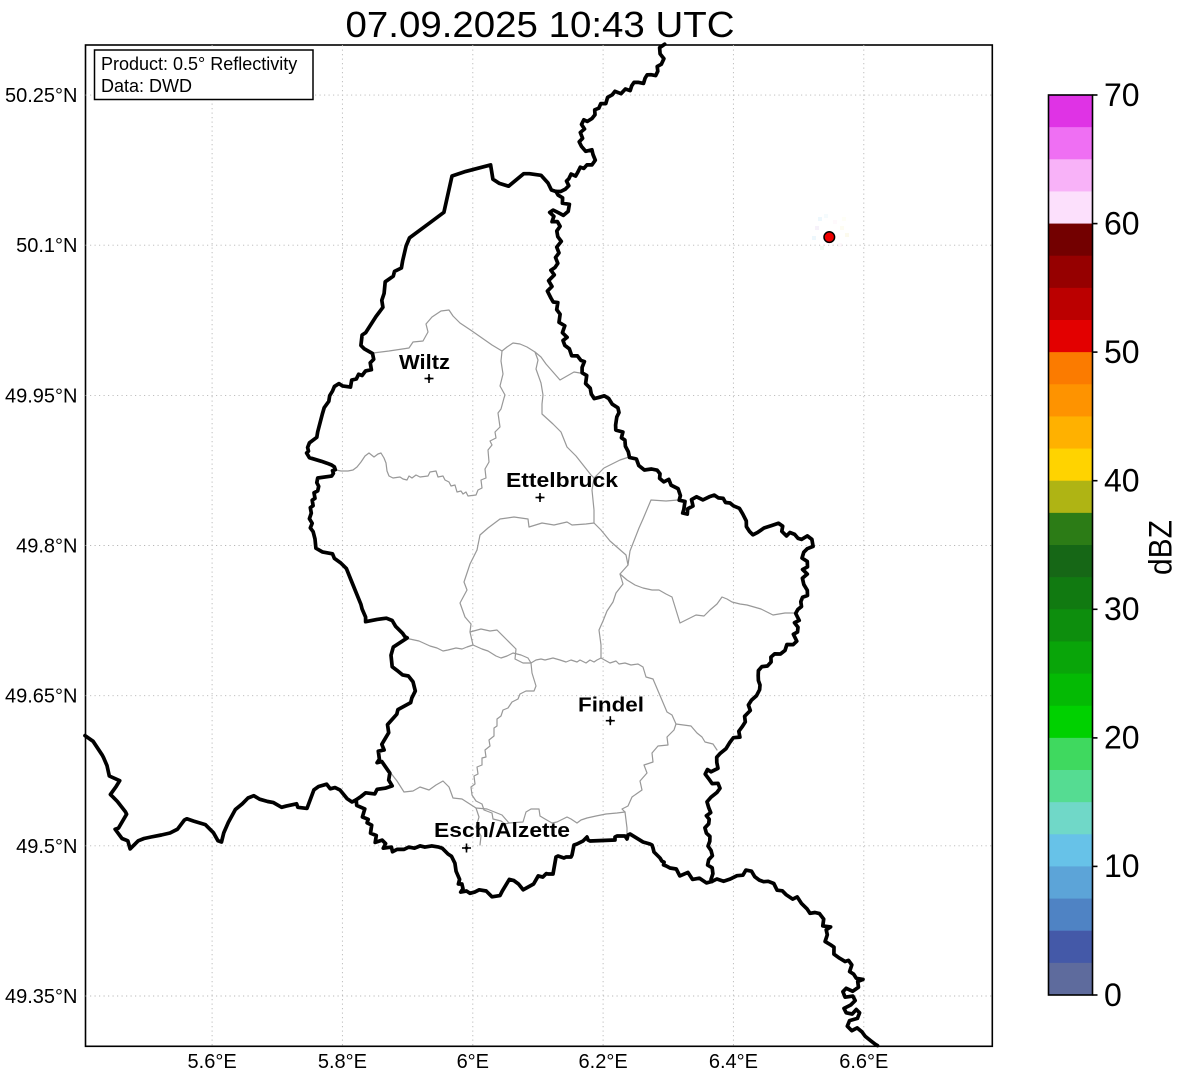 This screenshot has width=1184, height=1086. Describe the element at coordinates (424, 362) in the screenshot. I see `svg-text: Wiltz` at that location.